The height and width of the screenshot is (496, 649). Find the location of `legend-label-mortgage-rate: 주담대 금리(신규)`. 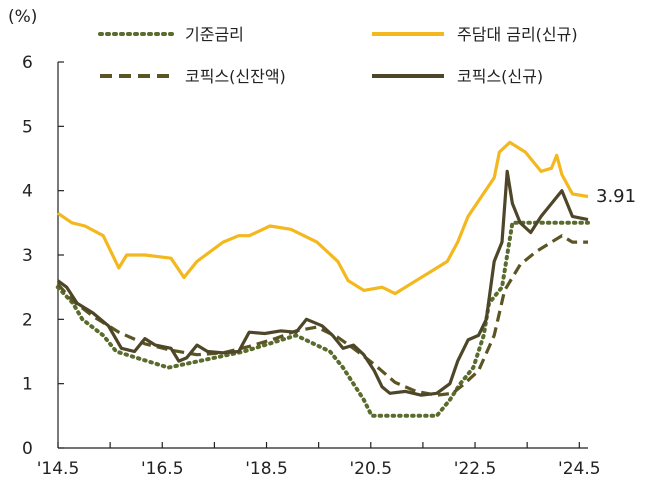

legend-label-mortgage-rate: 주담대 금리(신규) is located at coordinates (517, 34).